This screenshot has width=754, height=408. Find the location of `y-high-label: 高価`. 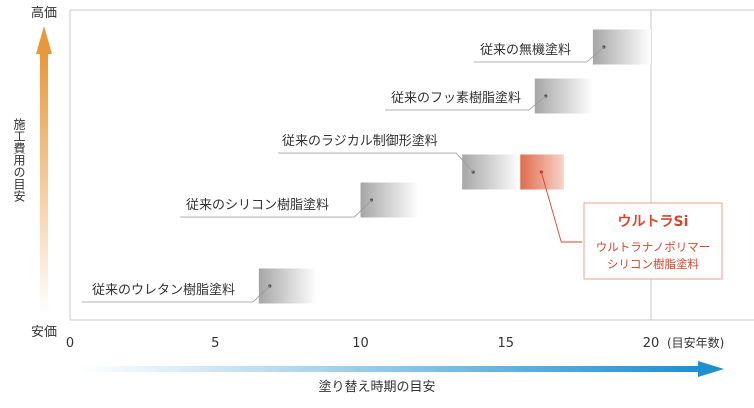

y-high-label: 高価 is located at coordinates (44, 13).